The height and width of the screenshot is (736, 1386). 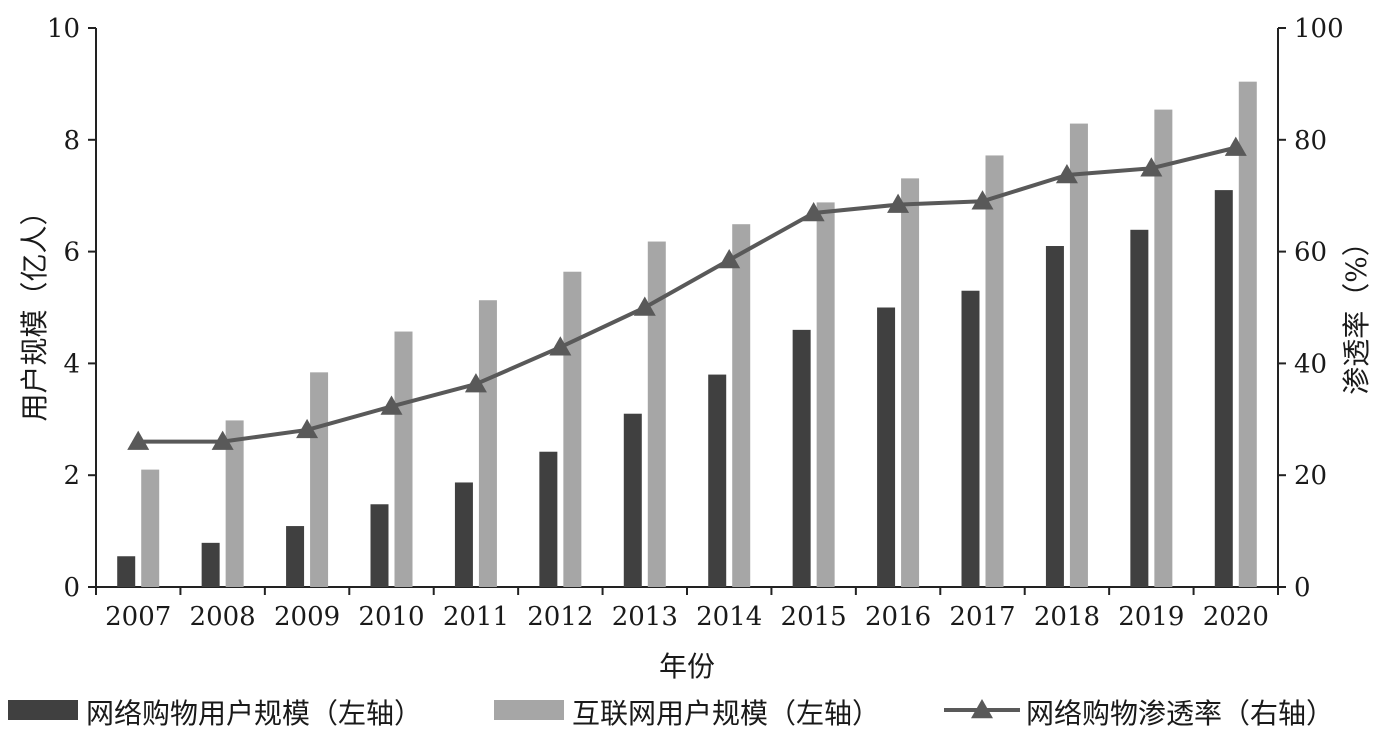 What do you see at coordinates (726, 713) in the screenshot?
I see `legend-label-internet-users: 互联网用户规模（左轴）` at bounding box center [726, 713].